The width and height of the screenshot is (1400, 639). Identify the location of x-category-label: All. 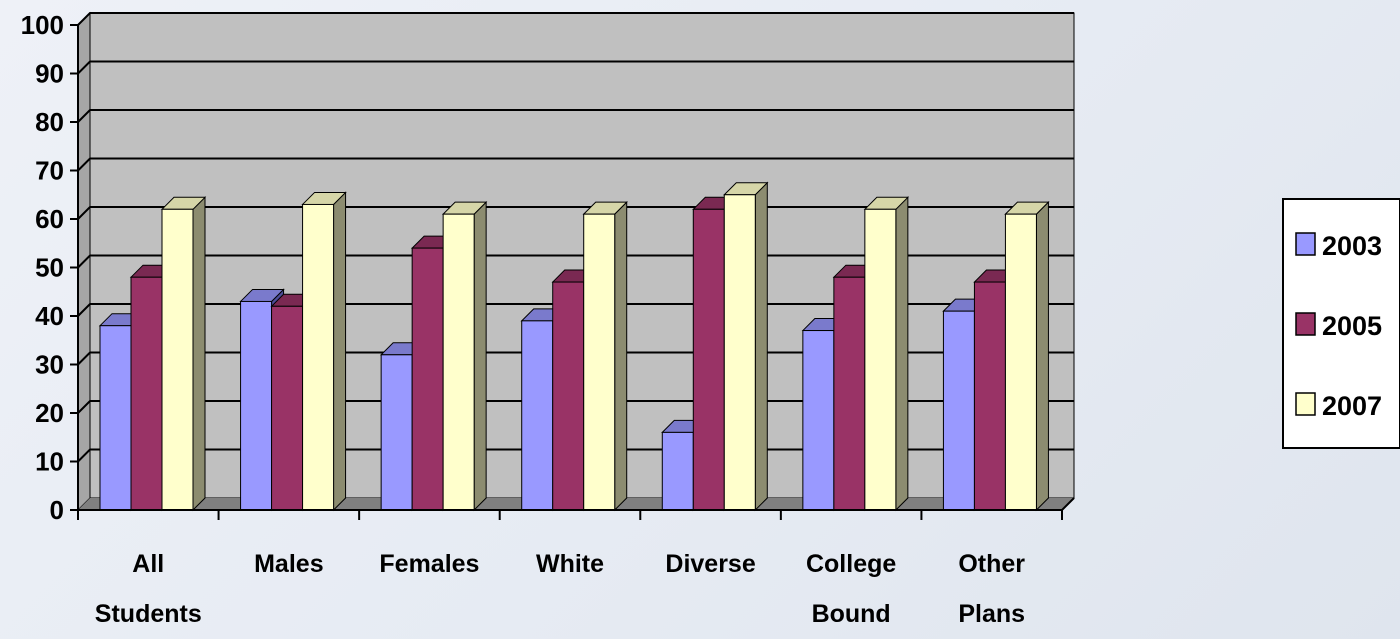
(148, 564).